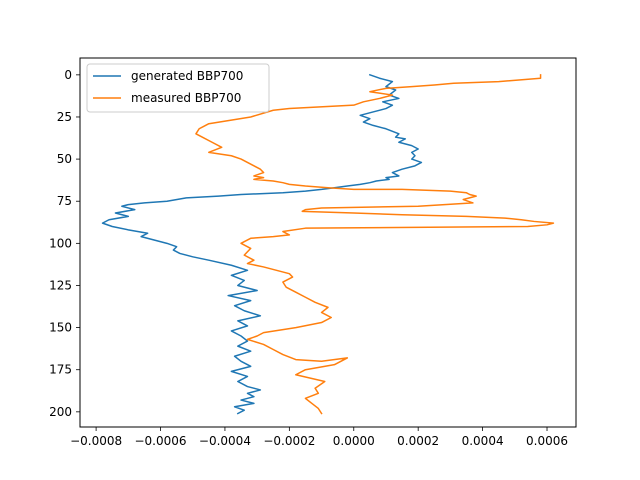 This screenshot has width=640, height=480. I want to click on y-tick-label: 75, so click(64, 201).